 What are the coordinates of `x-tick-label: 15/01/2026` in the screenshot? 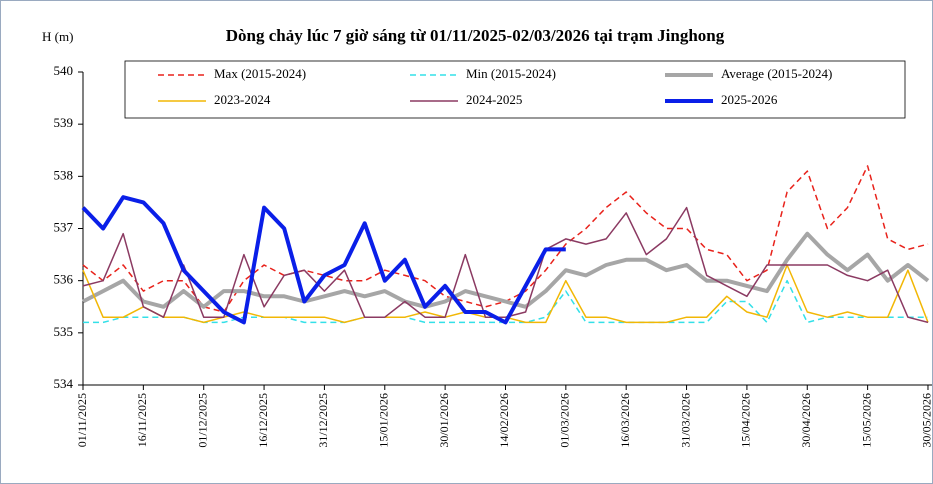 It's located at (384, 420).